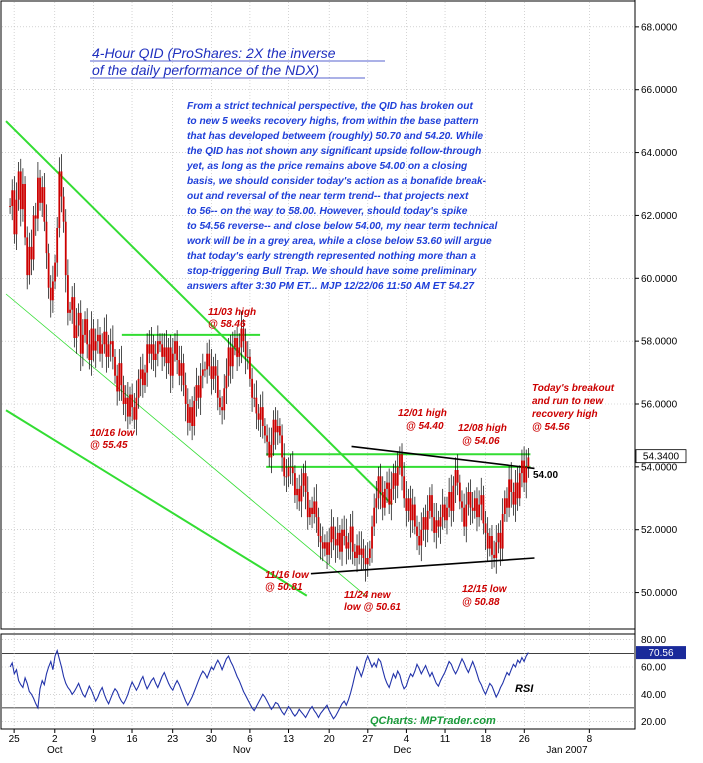 The width and height of the screenshot is (703, 763). Describe the element at coordinates (567, 750) in the screenshot. I see `month-tick-label: Jan 2007` at that location.